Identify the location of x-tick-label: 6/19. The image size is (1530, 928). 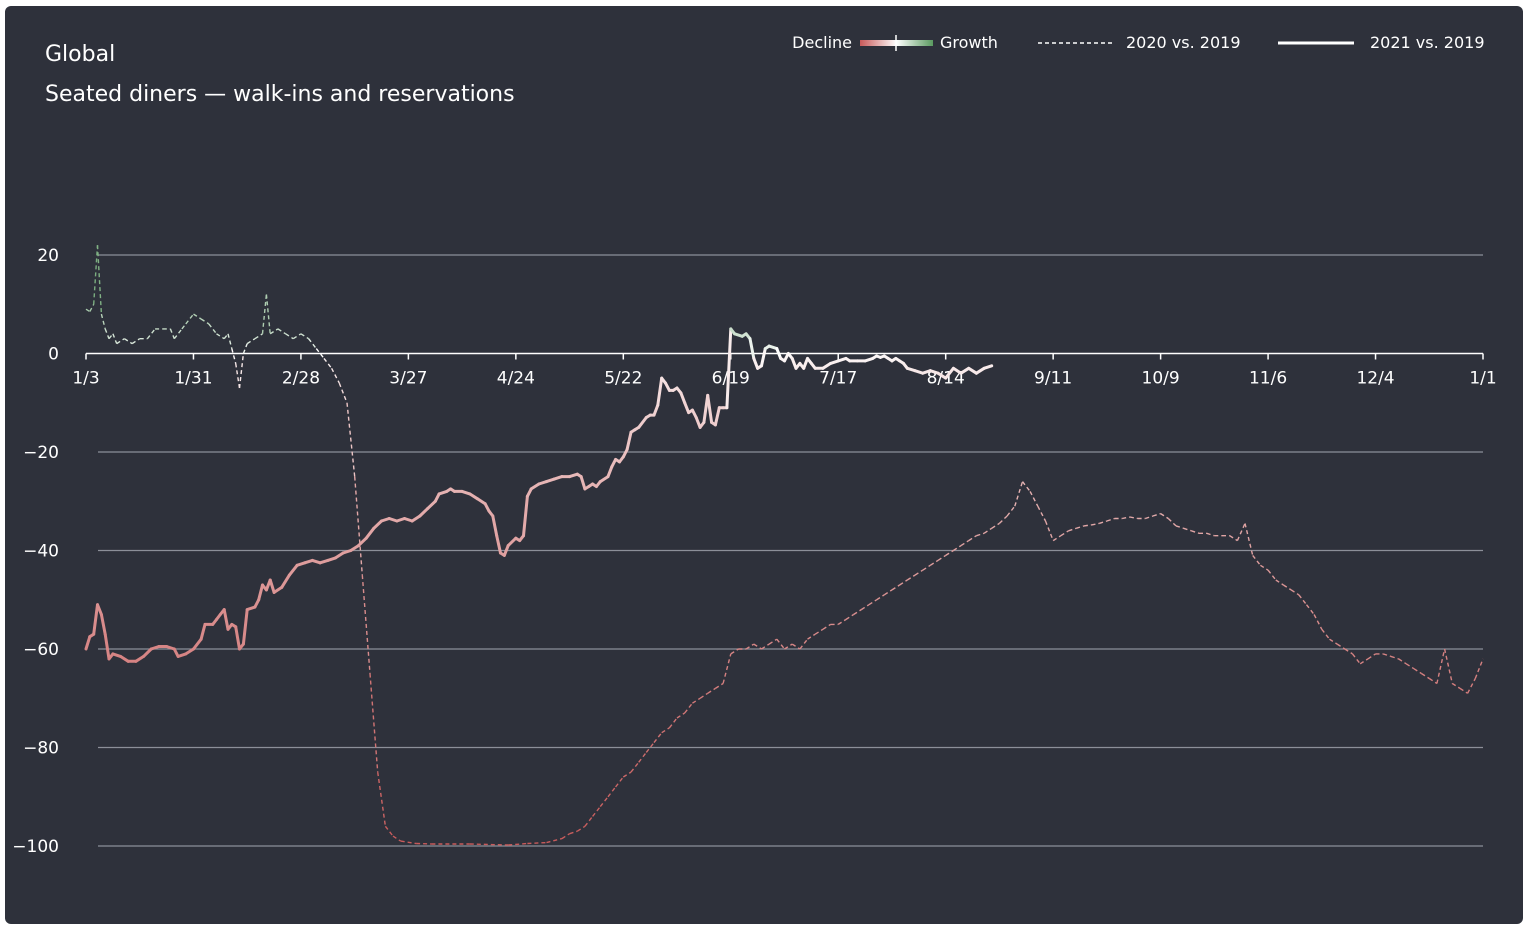
(731, 379).